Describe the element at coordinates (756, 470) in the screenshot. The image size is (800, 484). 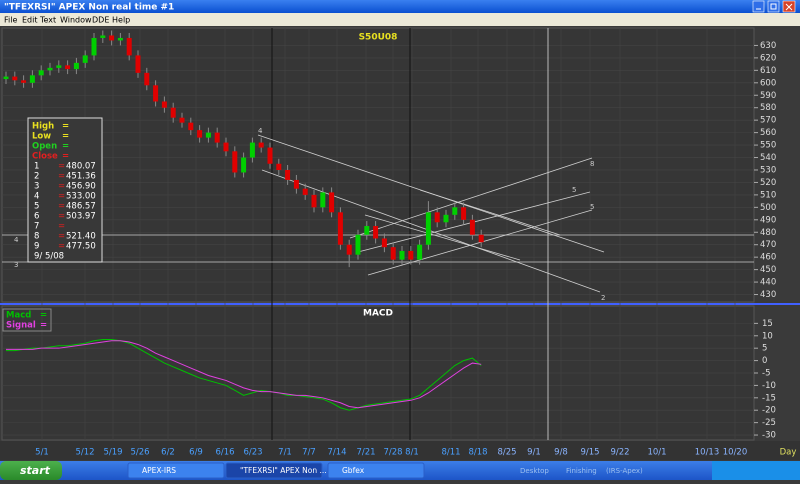
I see `tray` at that location.